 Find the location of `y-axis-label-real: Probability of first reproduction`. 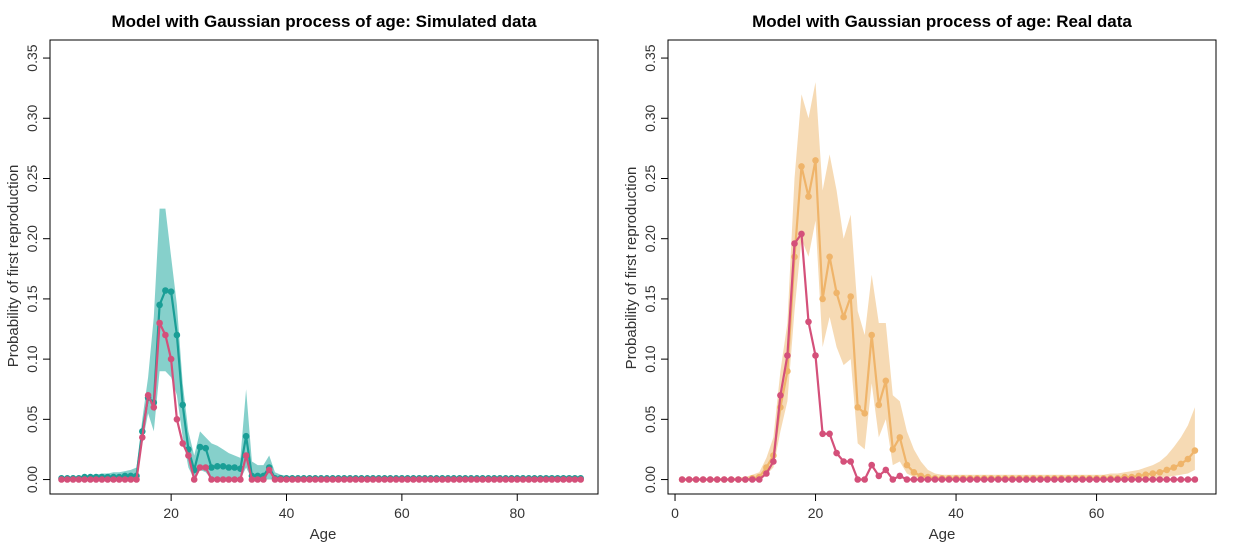

y-axis-label-real: Probability of first reproduction is located at coordinates (631, 268).